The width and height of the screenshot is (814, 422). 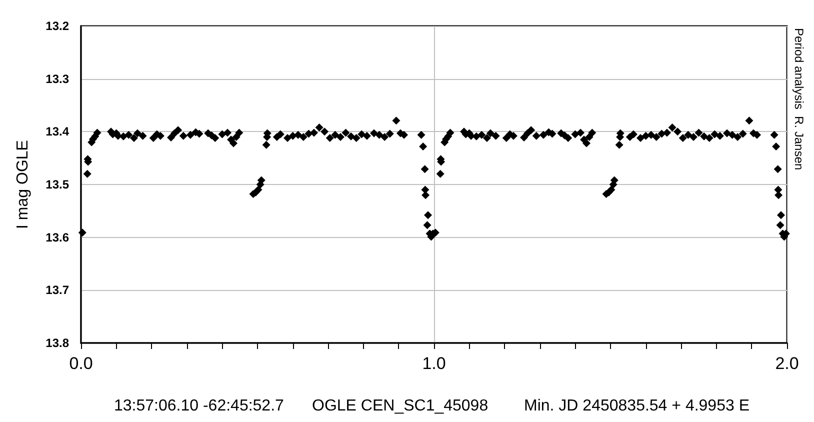 What do you see at coordinates (199, 406) in the screenshot?
I see `text: 13:57:06.10 -62:45:52.7` at bounding box center [199, 406].